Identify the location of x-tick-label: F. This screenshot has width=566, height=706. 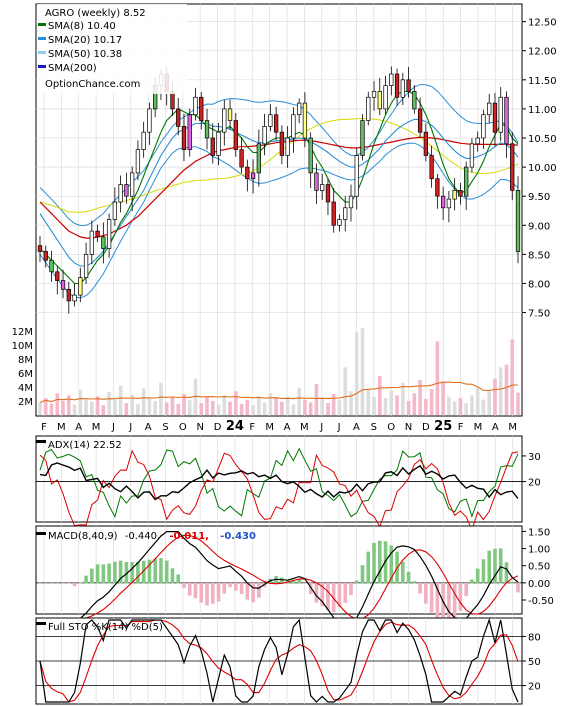
(44, 427).